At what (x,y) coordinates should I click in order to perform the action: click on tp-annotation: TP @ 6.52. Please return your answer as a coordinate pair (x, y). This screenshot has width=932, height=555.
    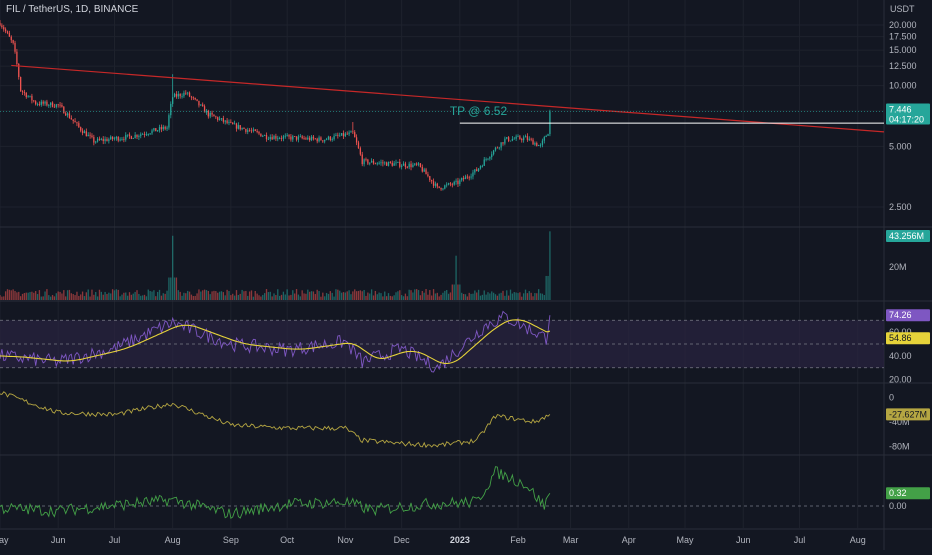
    Looking at the image, I should click on (479, 111).